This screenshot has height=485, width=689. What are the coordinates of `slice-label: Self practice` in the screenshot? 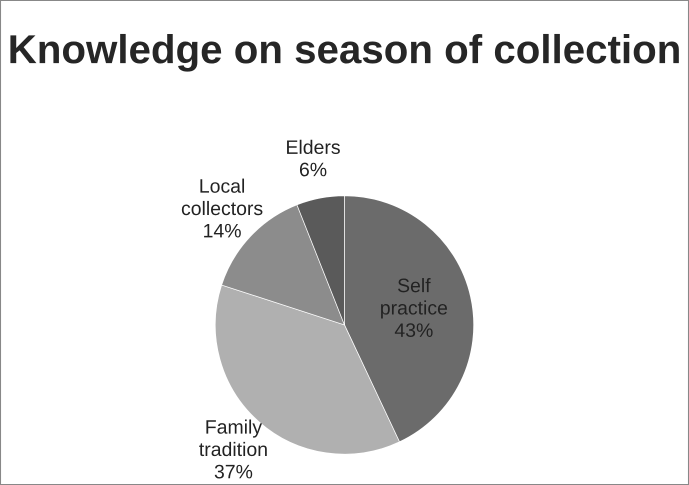 It's located at (414, 298).